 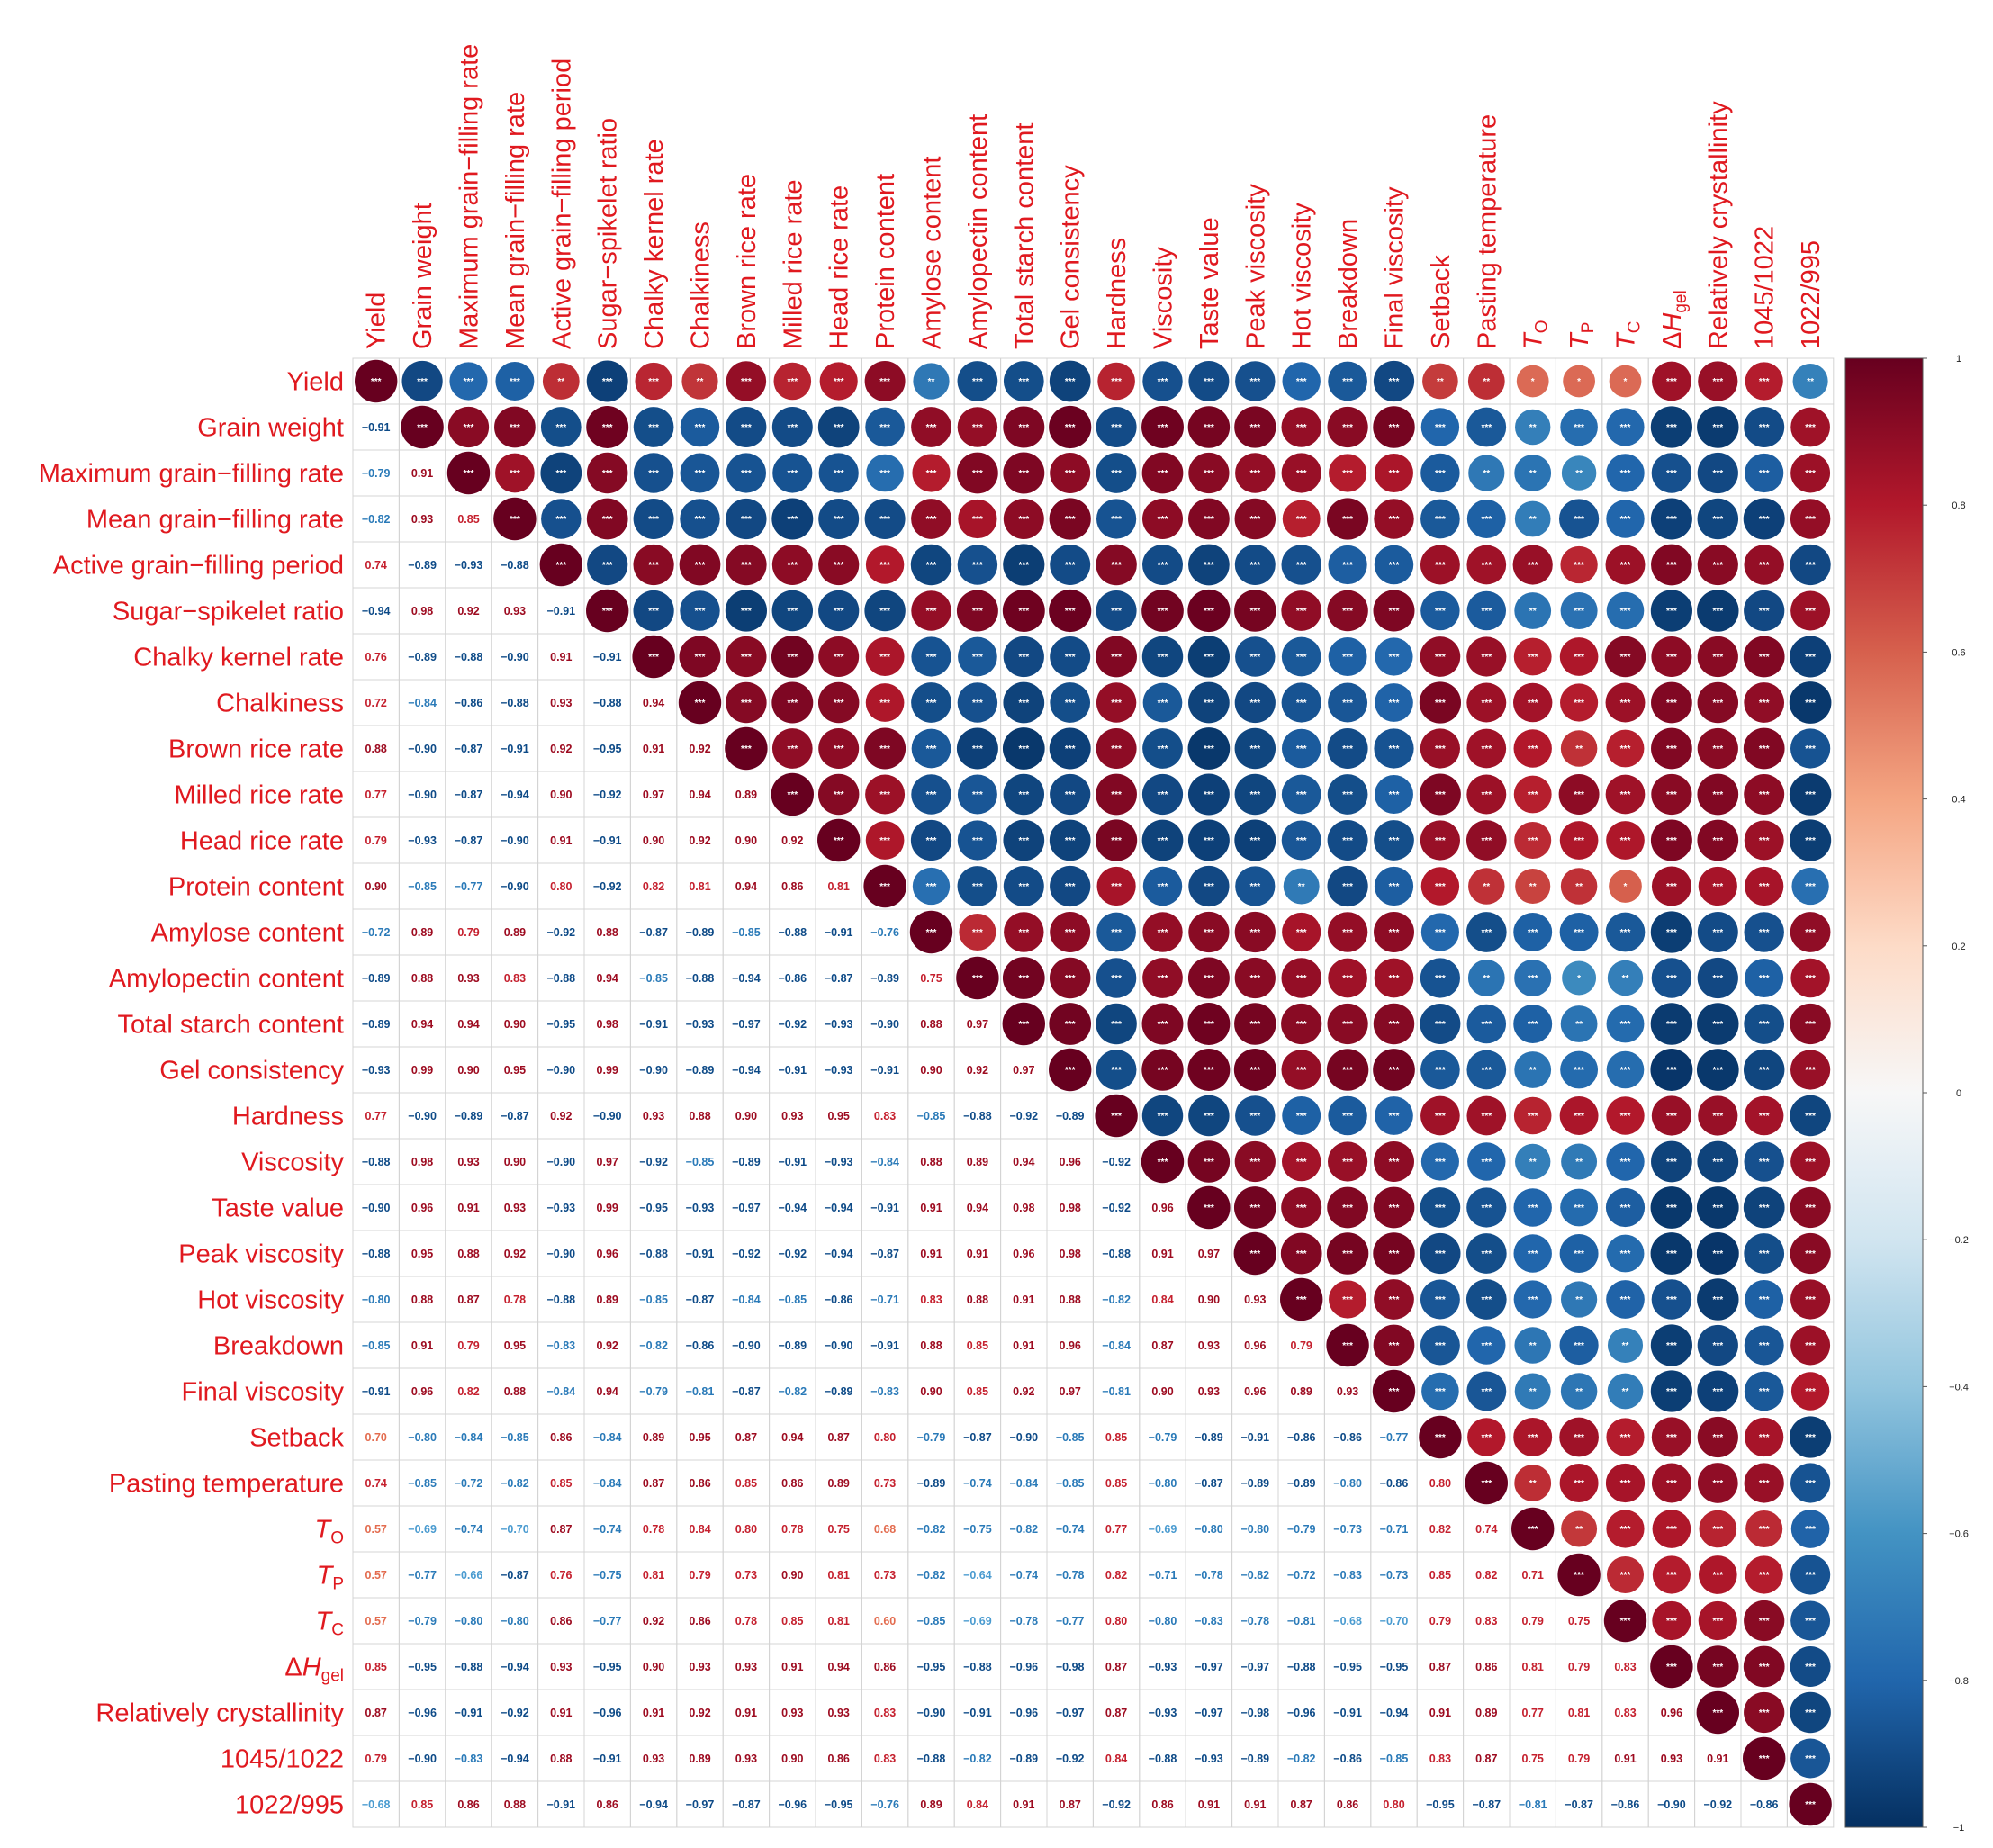 What do you see at coordinates (1958, 359) in the screenshot?
I see `colorbar-tick-label: 1` at bounding box center [1958, 359].